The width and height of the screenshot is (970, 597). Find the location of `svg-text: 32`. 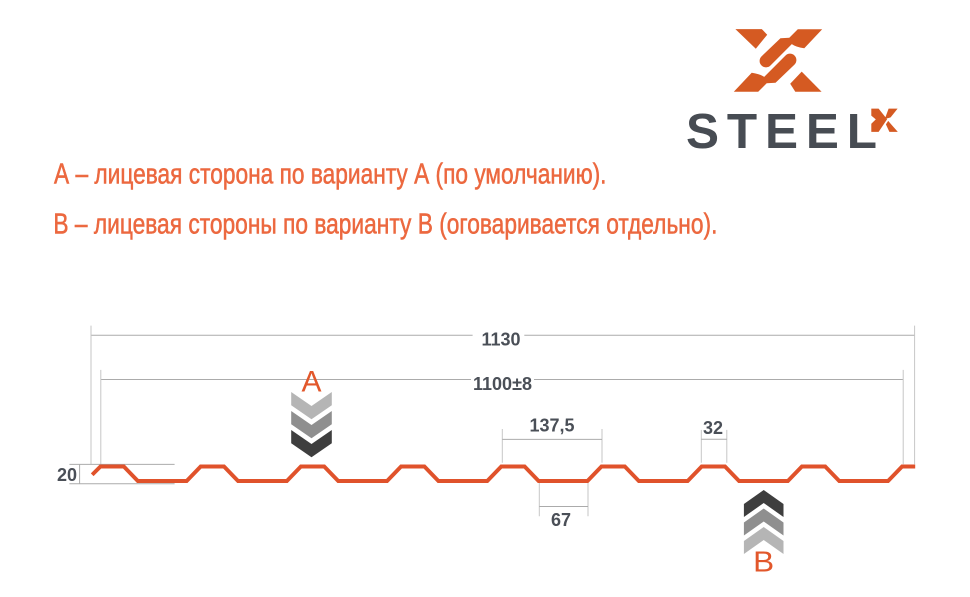

svg-text: 32 is located at coordinates (713, 428).